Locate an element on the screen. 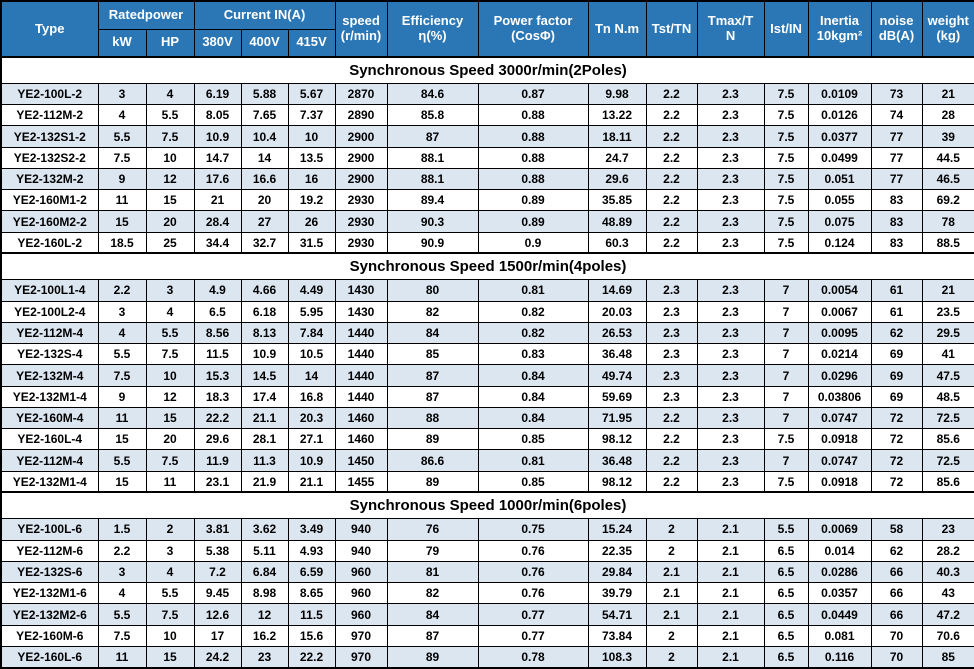  value-cell: 28.4 is located at coordinates (217, 221).